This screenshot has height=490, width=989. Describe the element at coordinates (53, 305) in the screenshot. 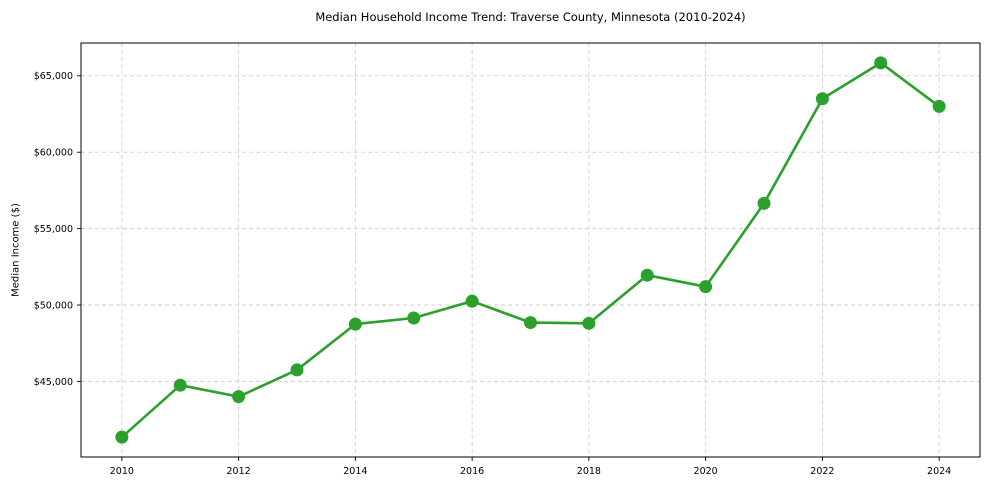

I see `y-tick-label: $50,000` at that location.